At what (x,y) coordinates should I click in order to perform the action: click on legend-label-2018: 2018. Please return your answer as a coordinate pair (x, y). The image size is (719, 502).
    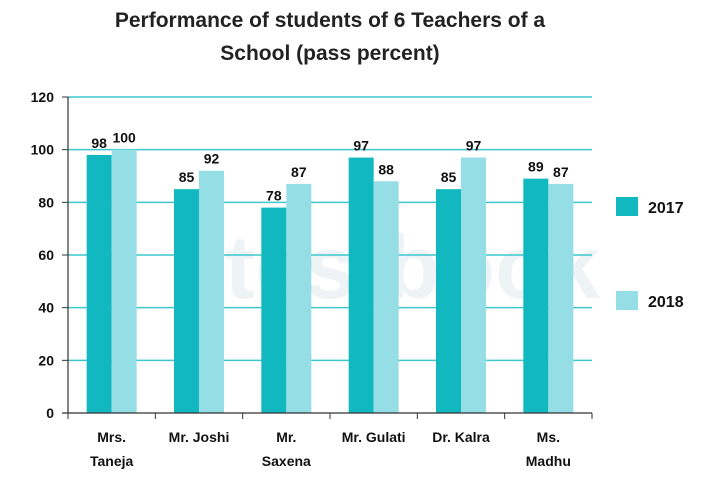
    Looking at the image, I should click on (666, 302).